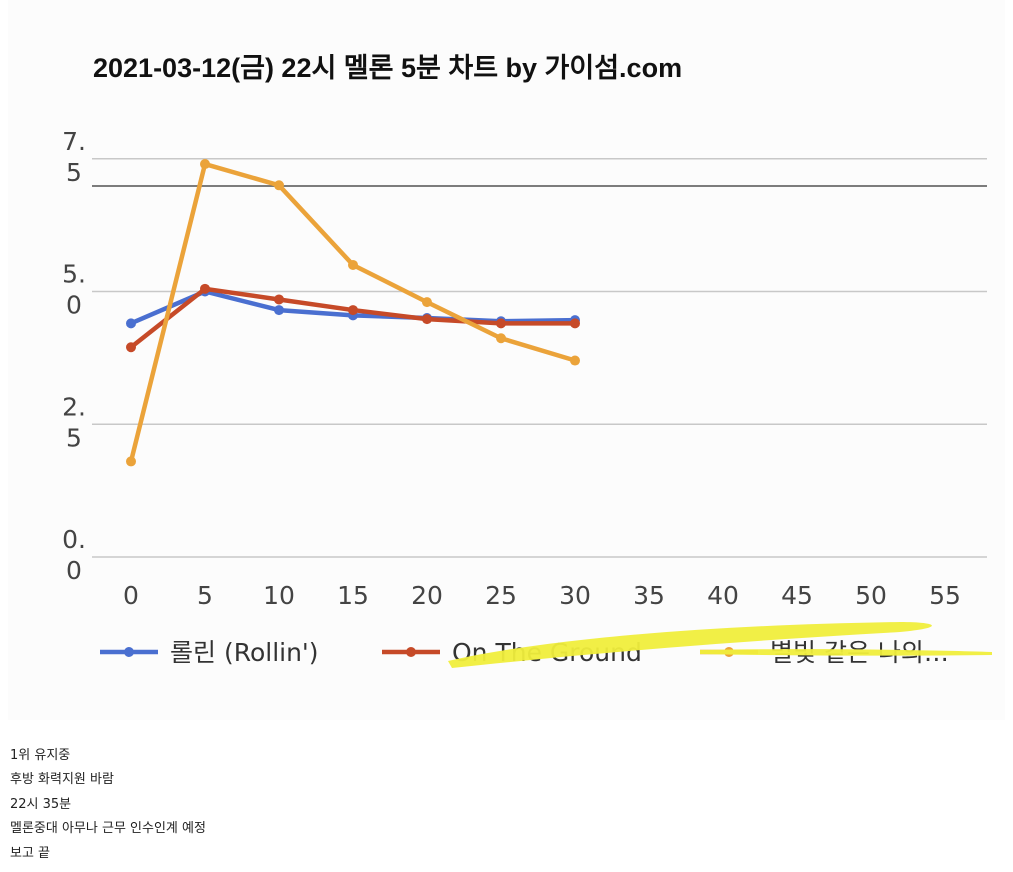 Image resolution: width=1013 pixels, height=872 pixels. Describe the element at coordinates (501, 595) in the screenshot. I see `x-tick-label: 25` at that location.